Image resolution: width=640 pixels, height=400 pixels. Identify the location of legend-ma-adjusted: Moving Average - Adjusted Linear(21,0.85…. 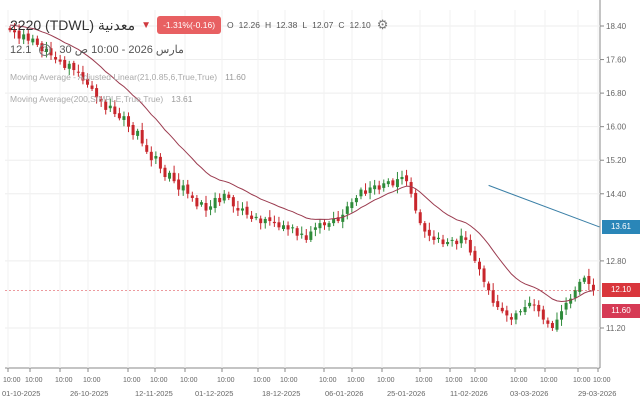
(128, 77).